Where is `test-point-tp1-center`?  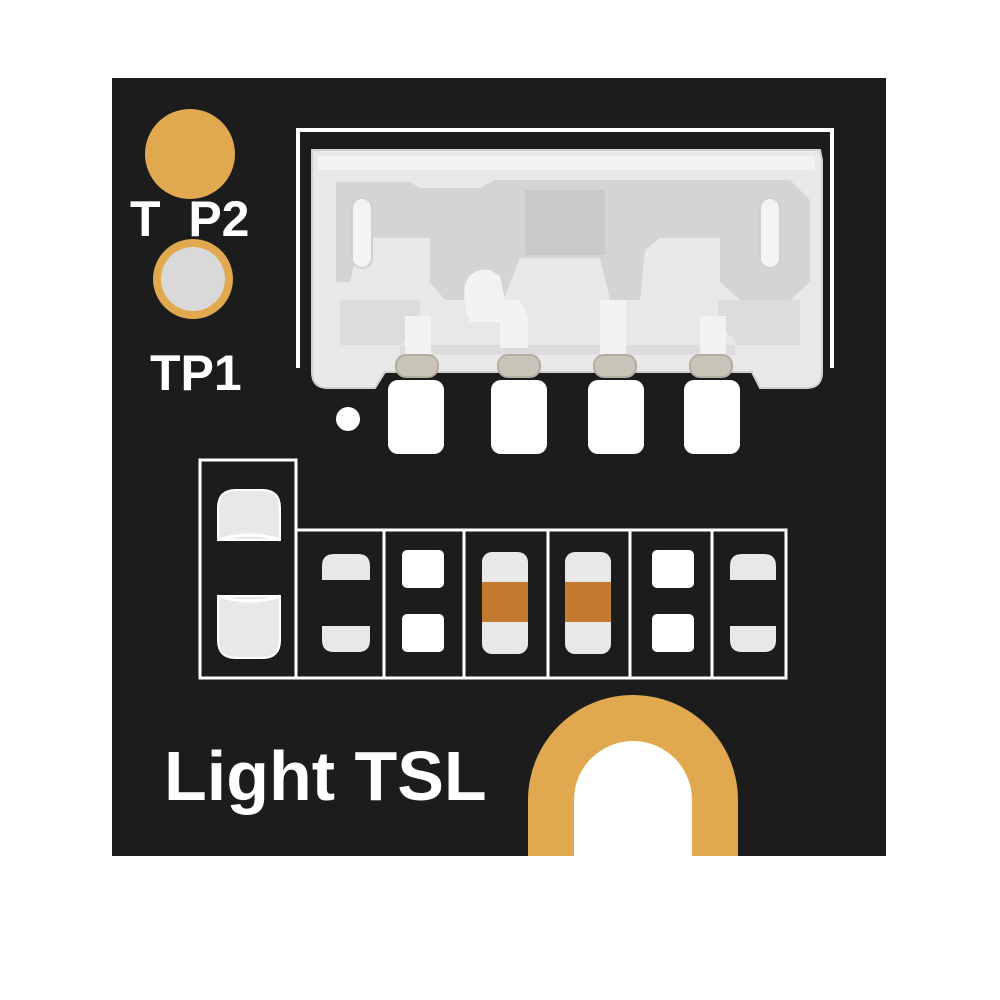 test-point-tp1-center is located at coordinates (193, 279).